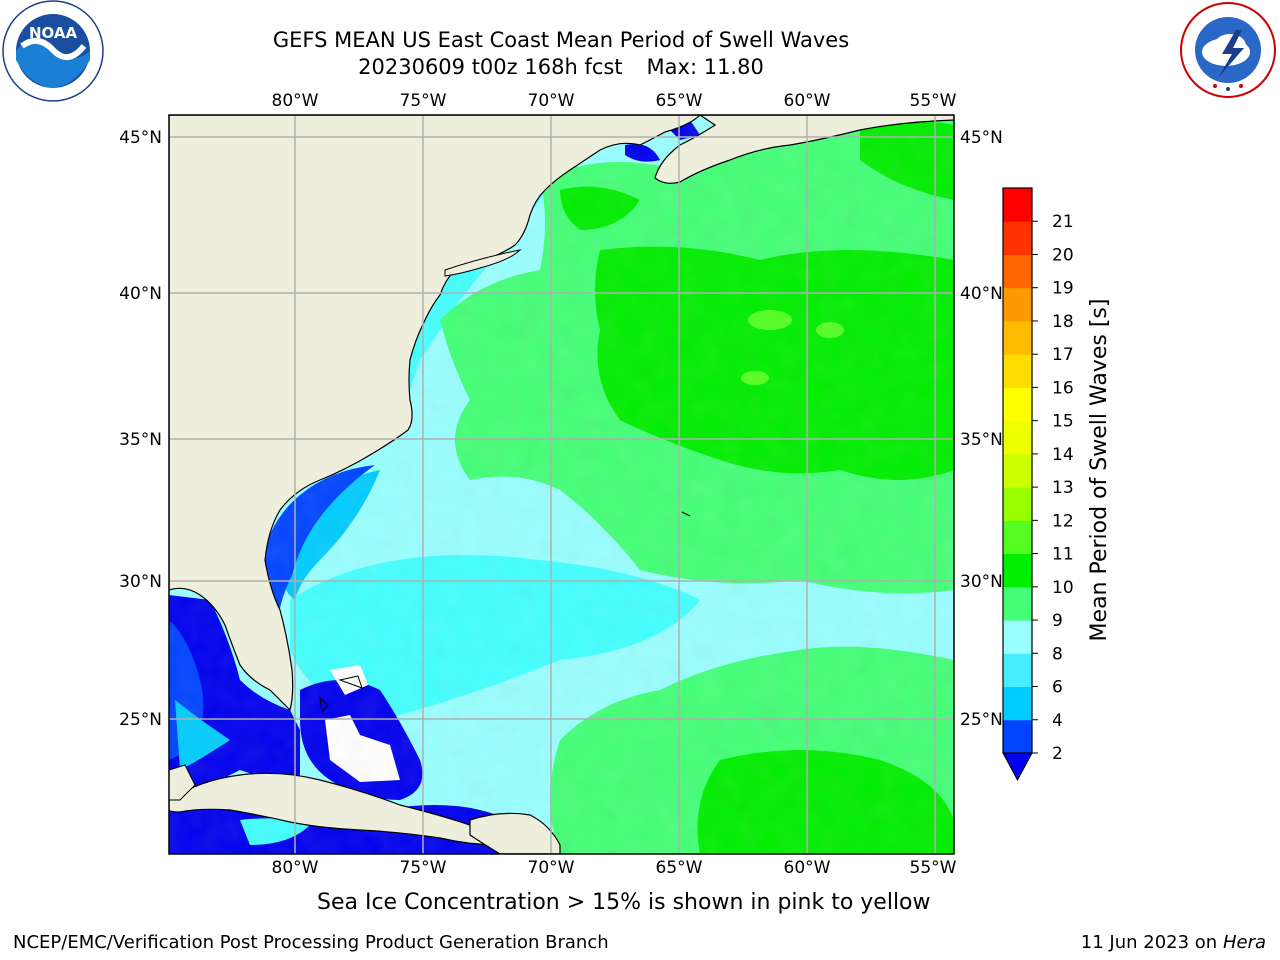 The image size is (1280, 960). I want to click on colorbar-tick-label: 15, so click(1063, 422).